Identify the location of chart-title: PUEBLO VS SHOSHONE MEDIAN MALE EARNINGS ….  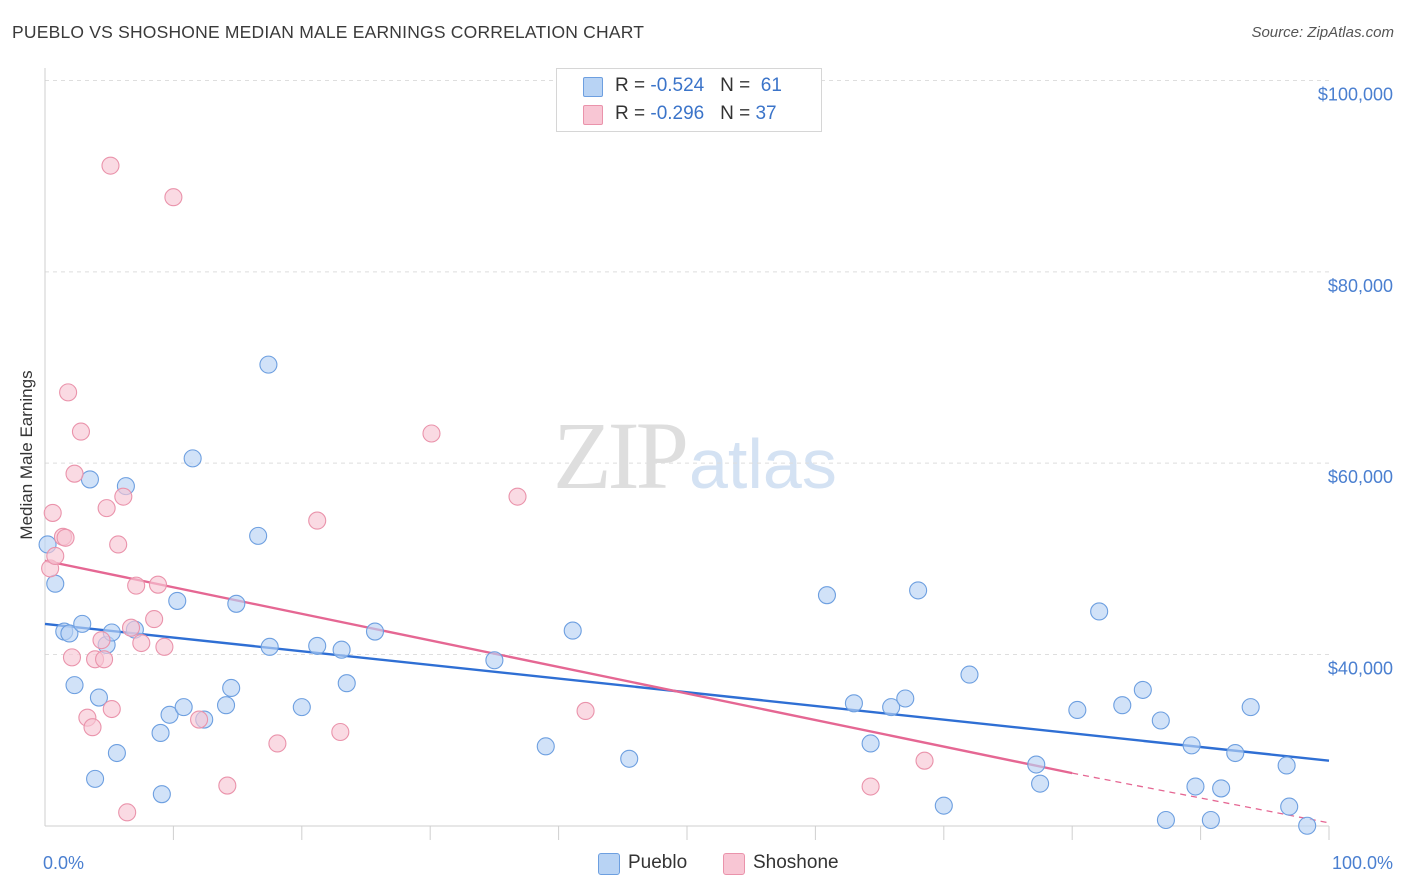
(328, 32).